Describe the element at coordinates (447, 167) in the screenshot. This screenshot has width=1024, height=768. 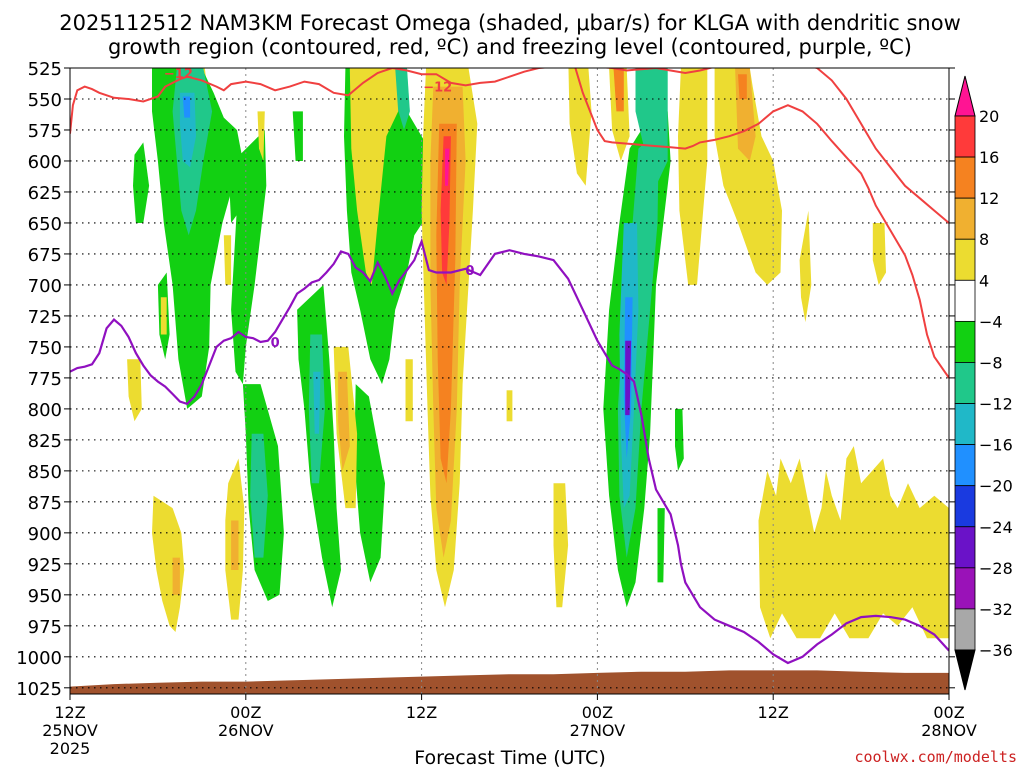
I see `omega-region-pink` at that location.